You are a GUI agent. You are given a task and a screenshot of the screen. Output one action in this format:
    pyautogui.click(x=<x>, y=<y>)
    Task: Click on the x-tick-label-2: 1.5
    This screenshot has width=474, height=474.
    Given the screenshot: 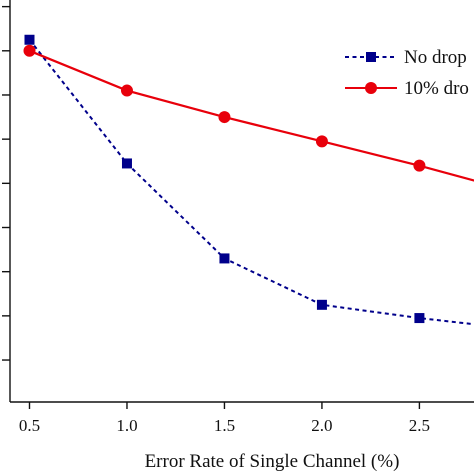 What is the action you would take?
    pyautogui.click(x=224, y=425)
    